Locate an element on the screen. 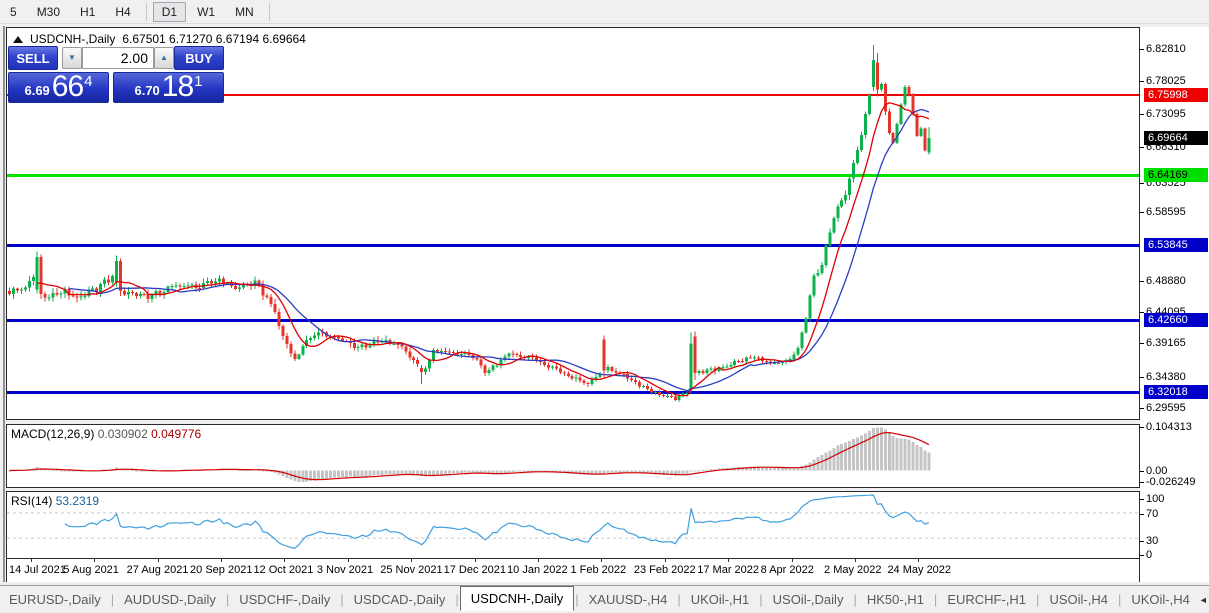 This screenshot has width=1209, height=613. rsi-canvas is located at coordinates (573, 521).